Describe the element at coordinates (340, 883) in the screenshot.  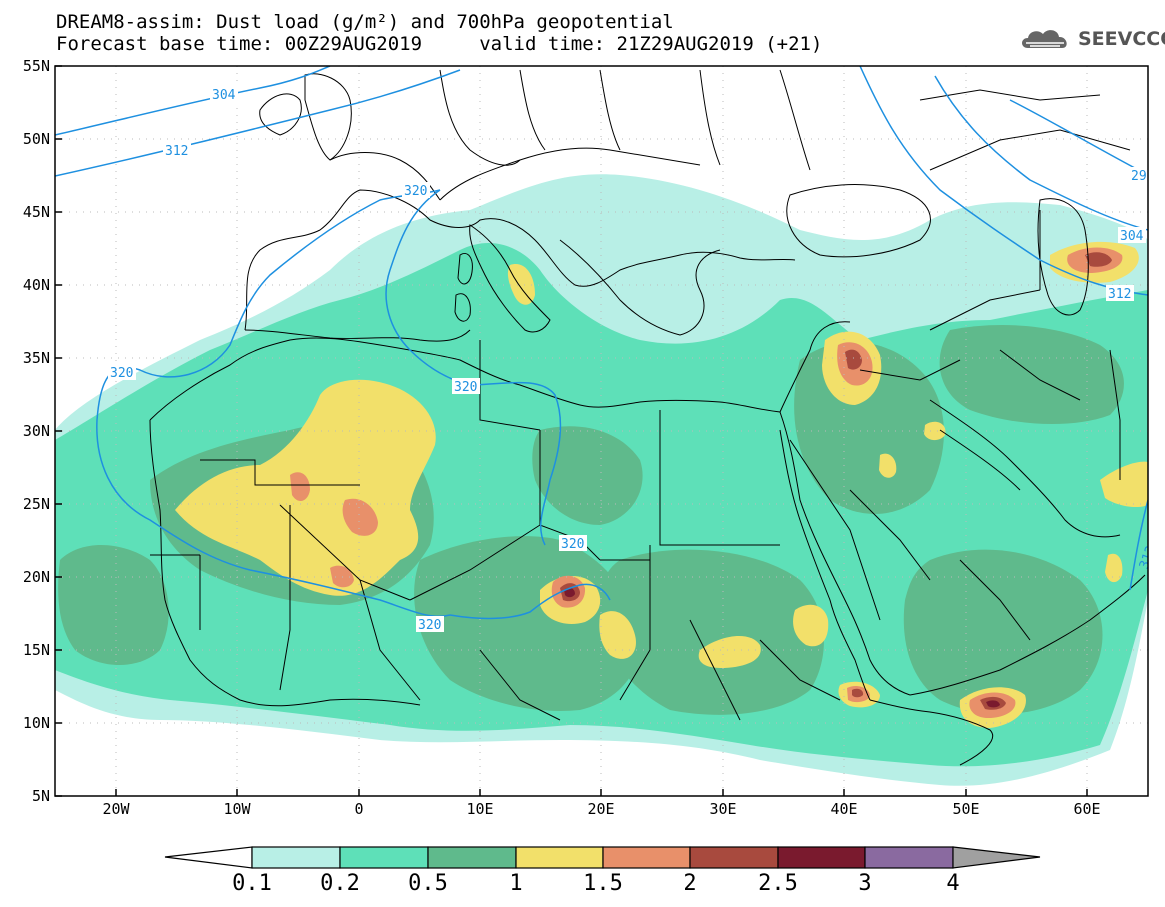
I see `colorbar-label: 0.2` at that location.